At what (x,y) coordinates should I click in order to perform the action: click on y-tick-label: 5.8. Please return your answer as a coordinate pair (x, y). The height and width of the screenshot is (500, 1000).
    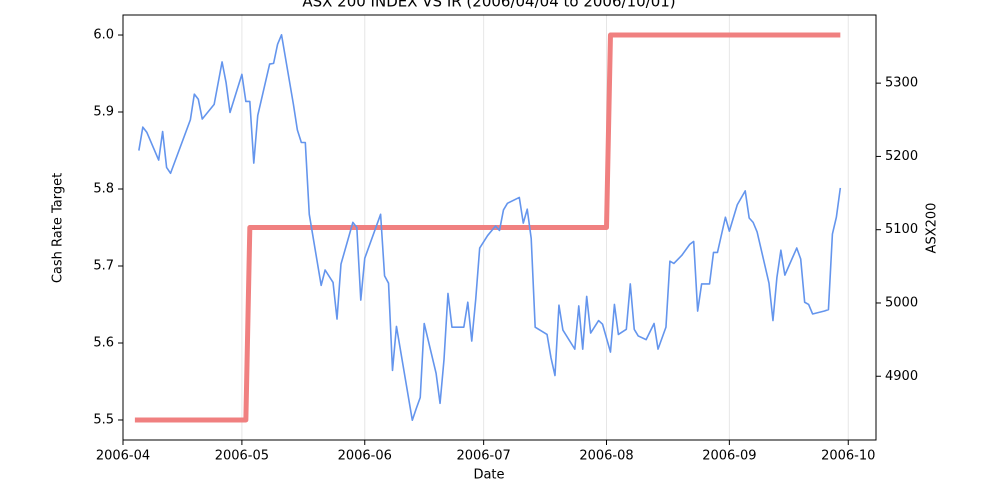
    Looking at the image, I should click on (103, 189).